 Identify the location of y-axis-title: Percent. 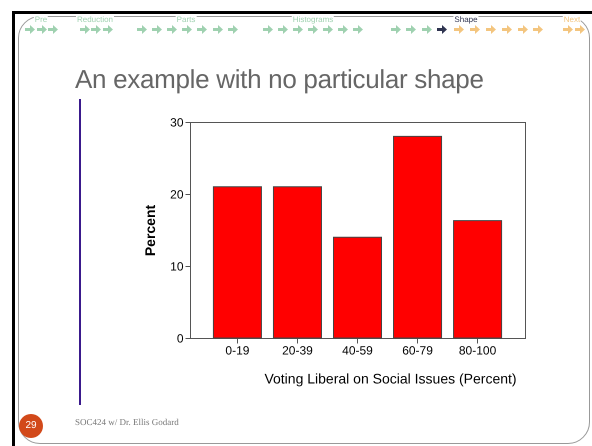
(150, 230).